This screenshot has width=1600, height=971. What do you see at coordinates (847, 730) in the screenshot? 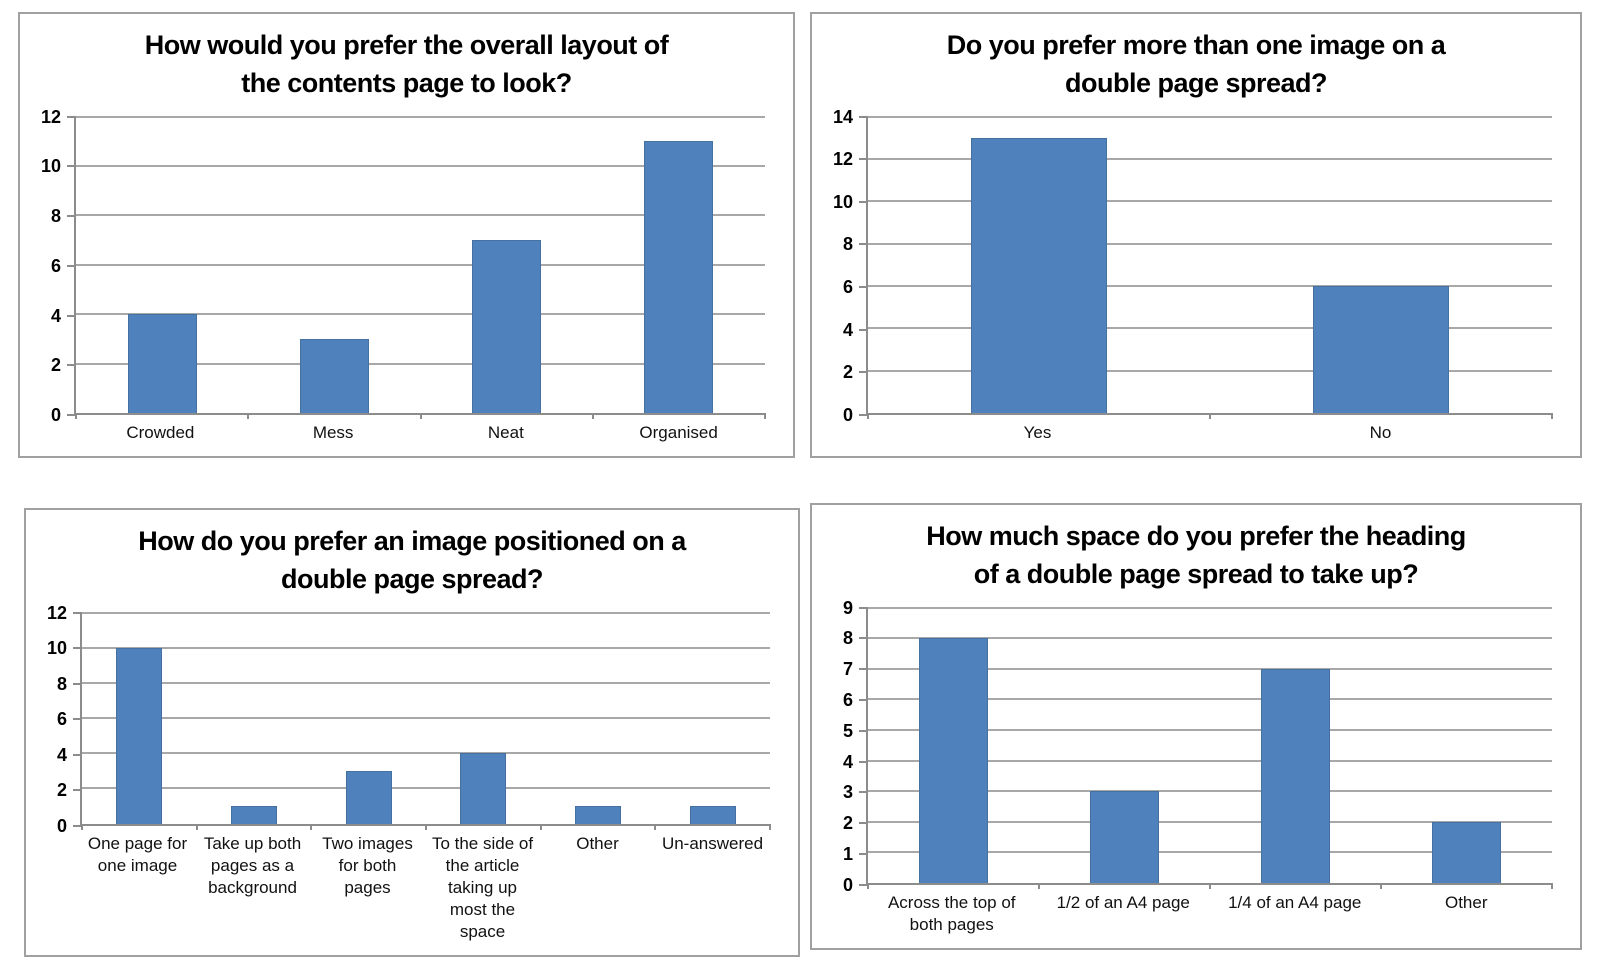
I see `y-tick-label: 5` at bounding box center [847, 730].